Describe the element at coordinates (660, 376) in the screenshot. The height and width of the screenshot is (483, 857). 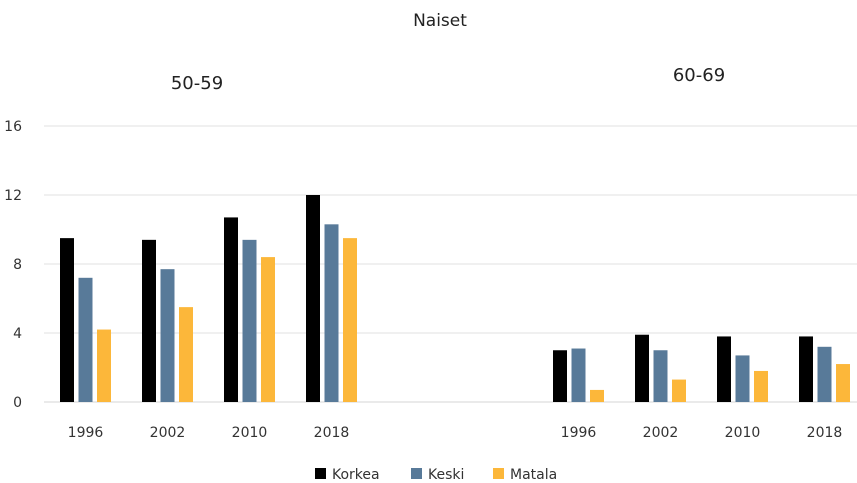
I see `bar-60-69-2002-keski` at that location.